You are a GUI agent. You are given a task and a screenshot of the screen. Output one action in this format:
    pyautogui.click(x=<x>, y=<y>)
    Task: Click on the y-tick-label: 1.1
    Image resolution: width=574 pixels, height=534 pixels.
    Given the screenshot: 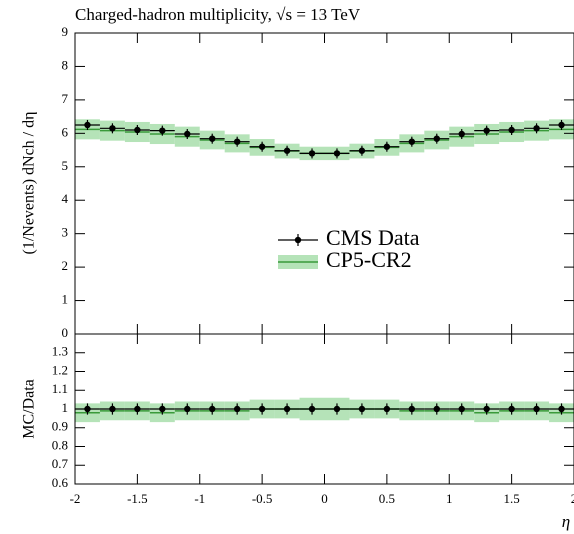 What is the action you would take?
    pyautogui.click(x=60, y=388)
    